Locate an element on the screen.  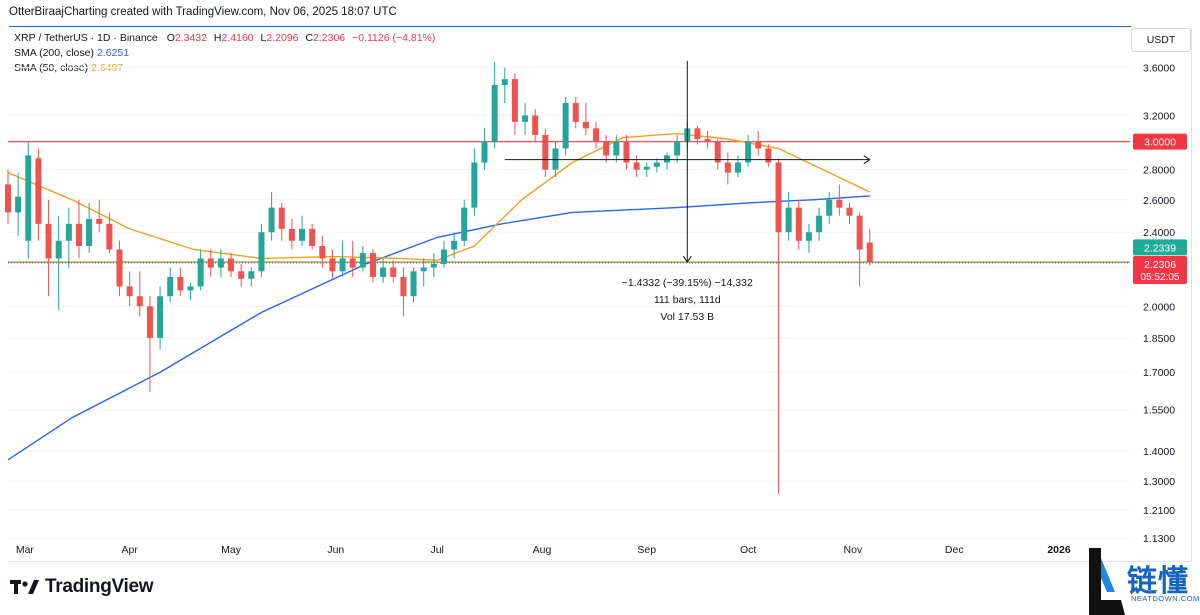
sma50-legend: SMA (50, close) 2.6497 is located at coordinates (68, 68).